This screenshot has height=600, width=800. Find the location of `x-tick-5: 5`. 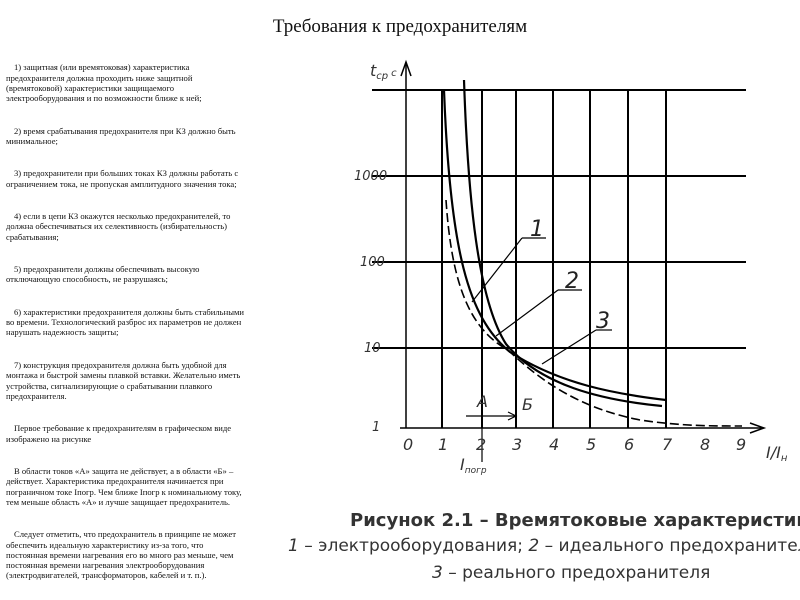

x-tick-5: 5 is located at coordinates (591, 444).